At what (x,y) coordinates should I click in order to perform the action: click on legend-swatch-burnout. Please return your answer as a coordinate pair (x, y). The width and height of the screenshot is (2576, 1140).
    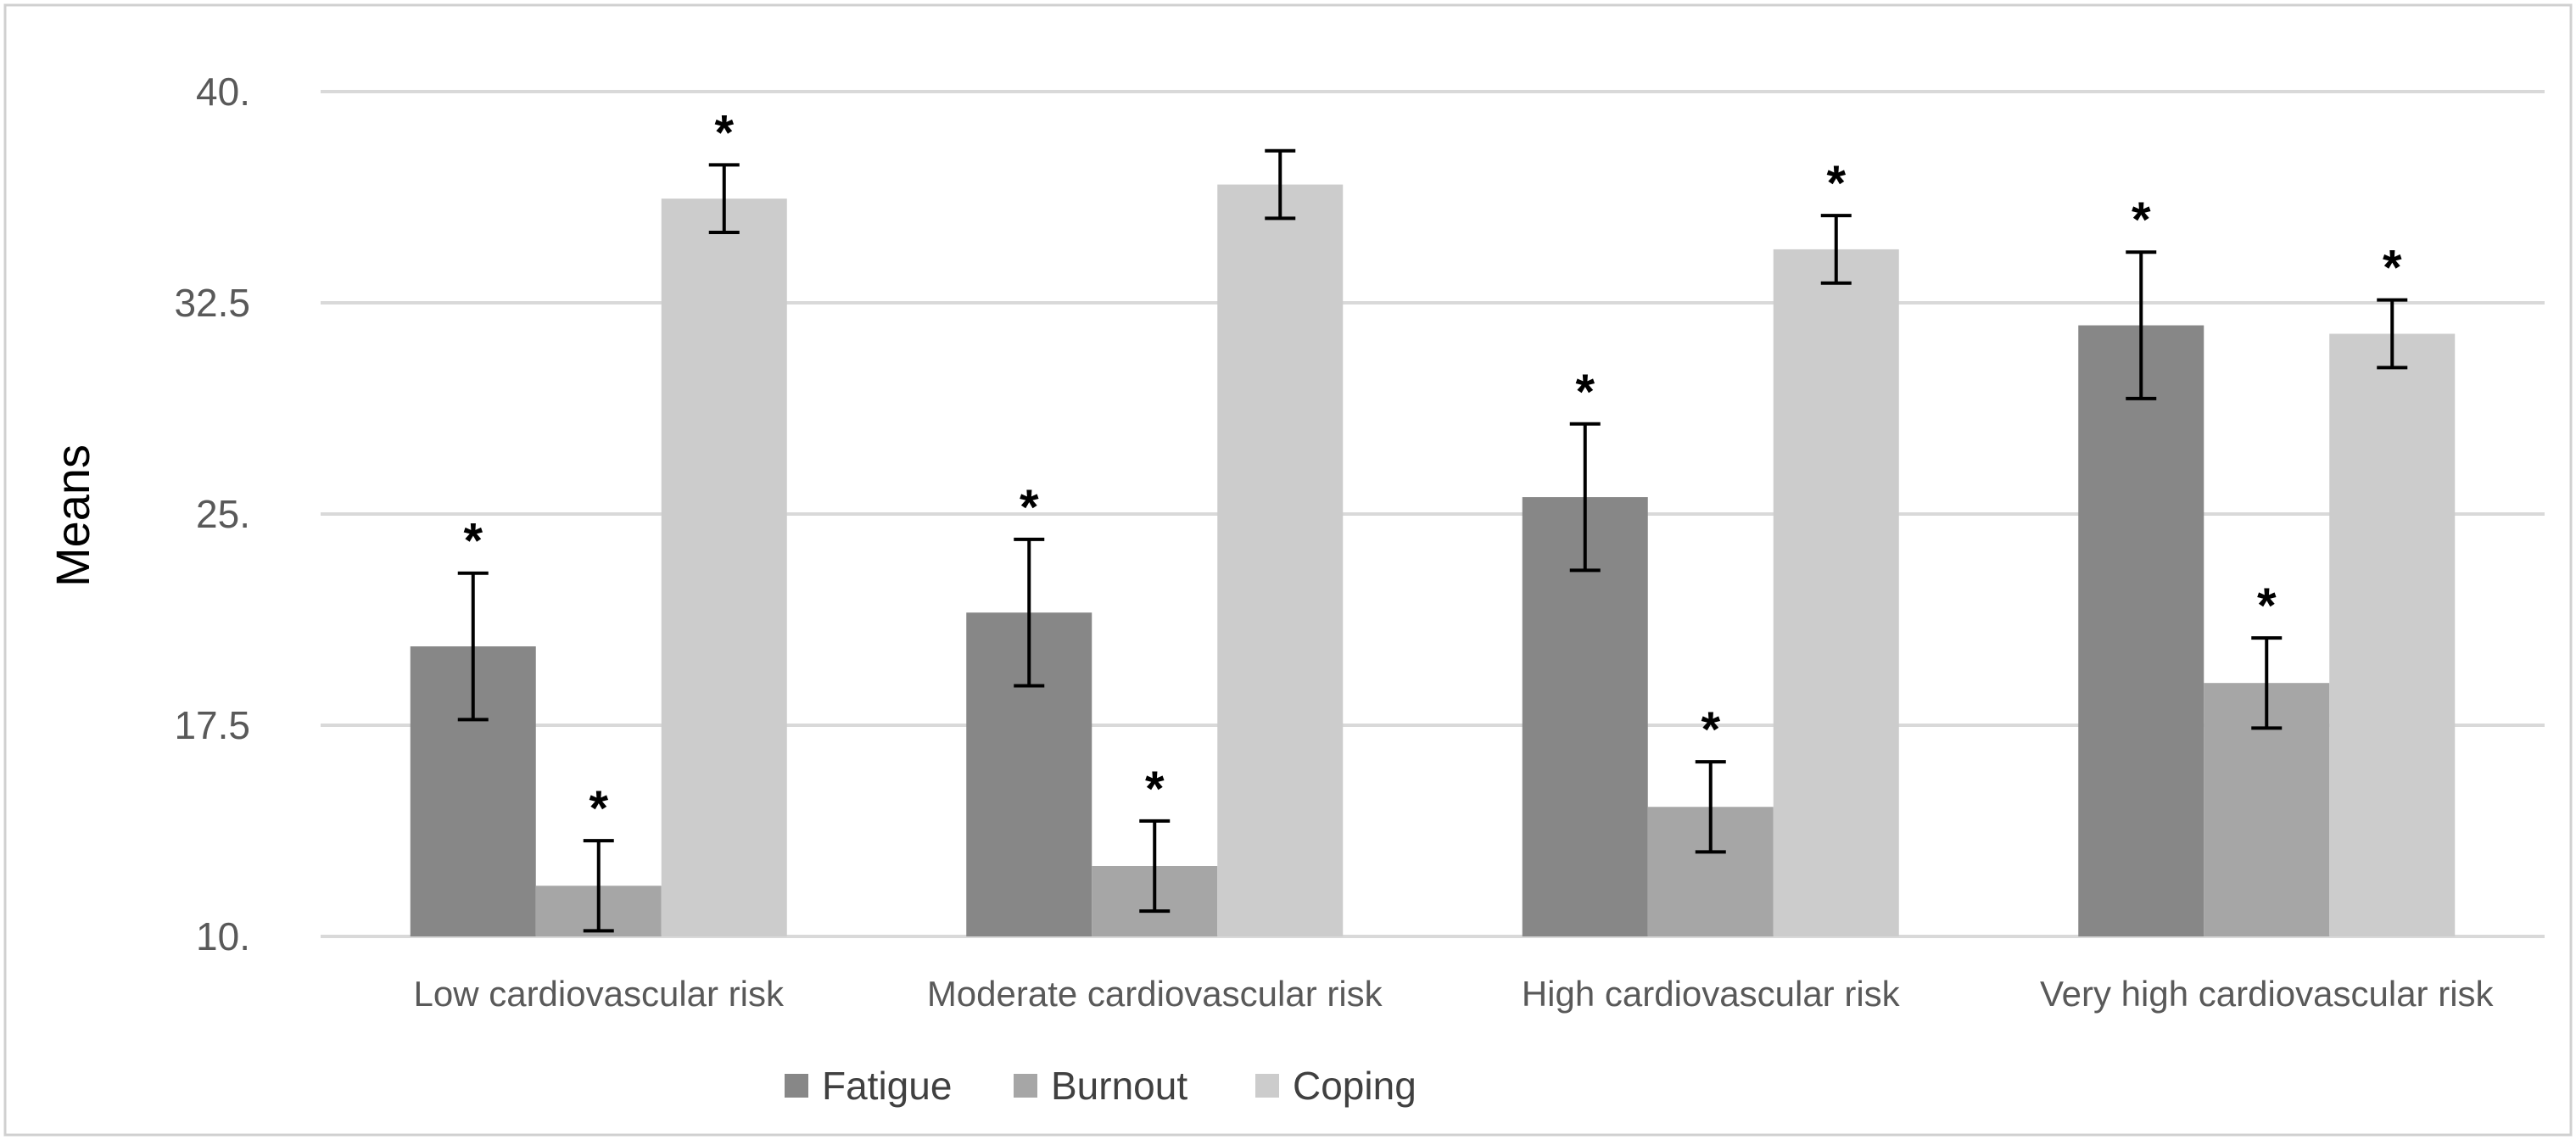
    Looking at the image, I should click on (1025, 1086).